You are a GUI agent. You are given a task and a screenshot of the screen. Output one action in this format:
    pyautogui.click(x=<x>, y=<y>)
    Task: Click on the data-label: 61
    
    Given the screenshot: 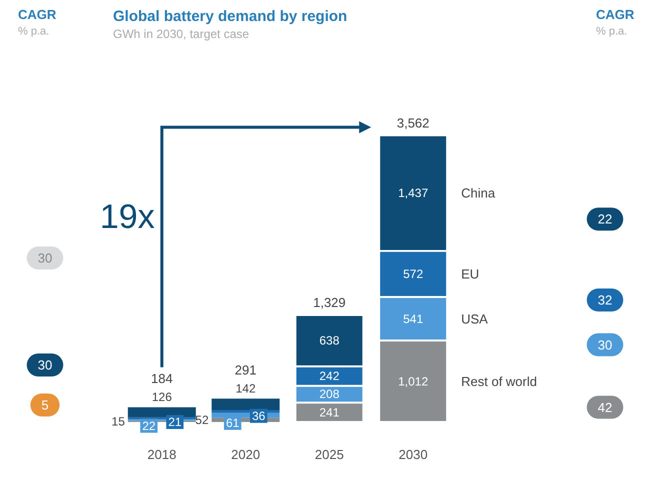 What is the action you would take?
    pyautogui.click(x=233, y=423)
    